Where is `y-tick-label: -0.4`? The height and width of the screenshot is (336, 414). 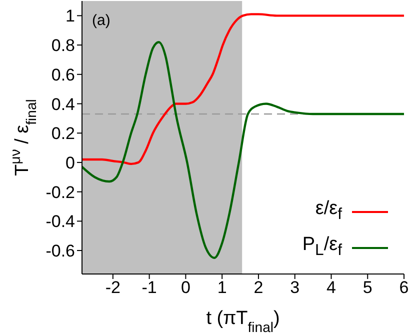
y-tick-label: -0.4 is located at coordinates (60, 222).